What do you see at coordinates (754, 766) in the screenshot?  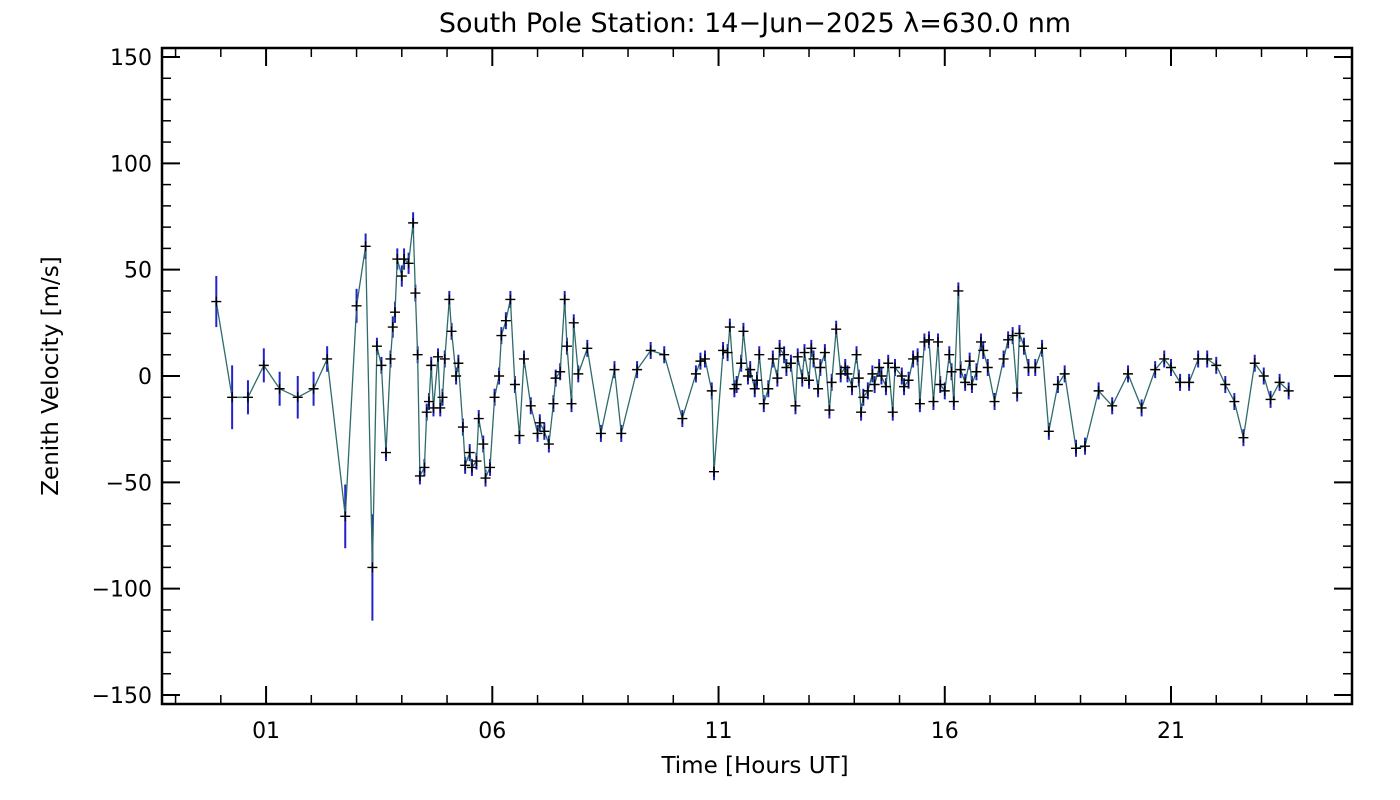 I see `x-axis-label: Time [Hours UT]` at bounding box center [754, 766].